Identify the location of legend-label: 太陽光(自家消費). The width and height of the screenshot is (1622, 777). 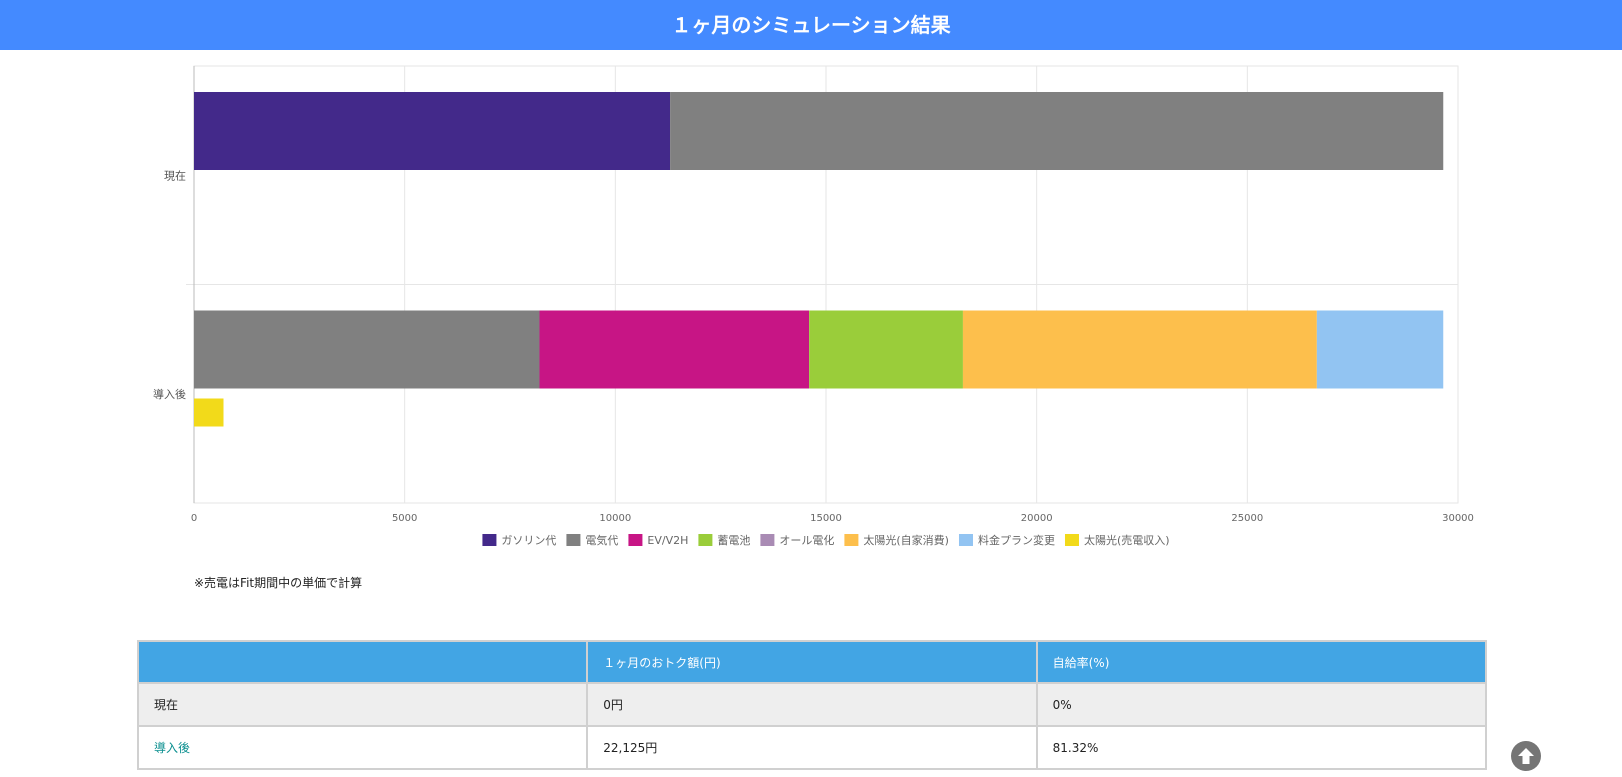
(906, 540).